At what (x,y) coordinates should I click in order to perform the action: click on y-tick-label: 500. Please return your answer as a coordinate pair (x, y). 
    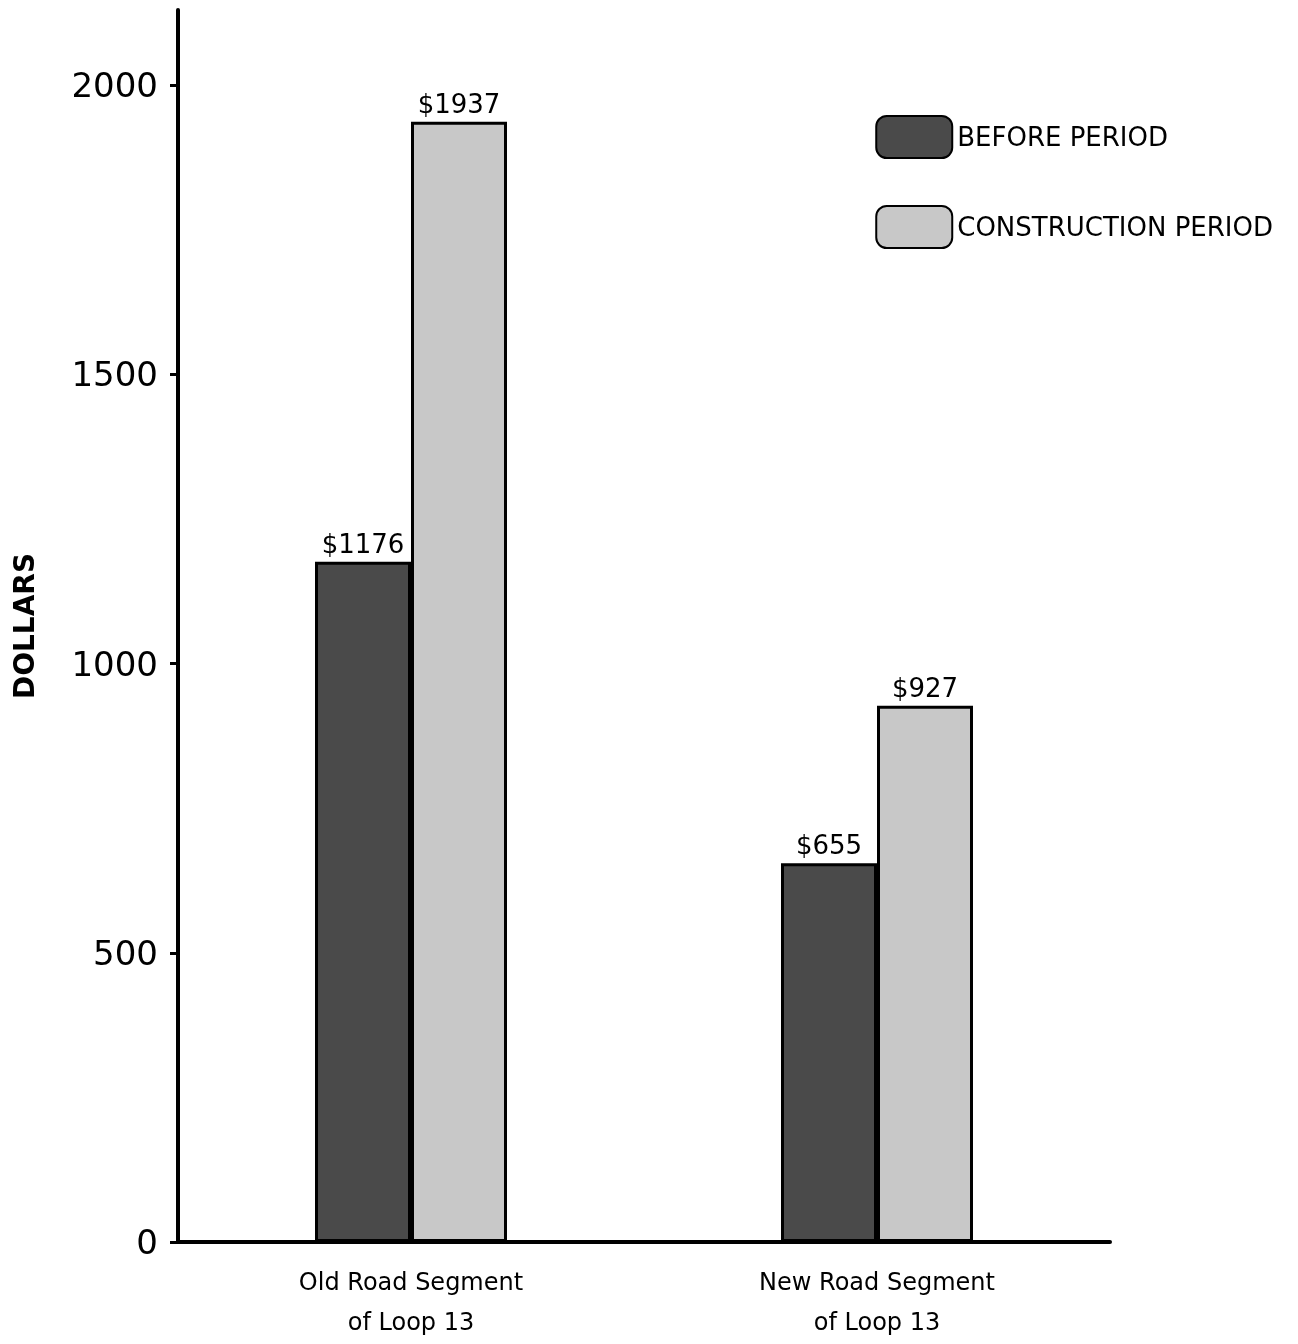
    Looking at the image, I should click on (125, 952).